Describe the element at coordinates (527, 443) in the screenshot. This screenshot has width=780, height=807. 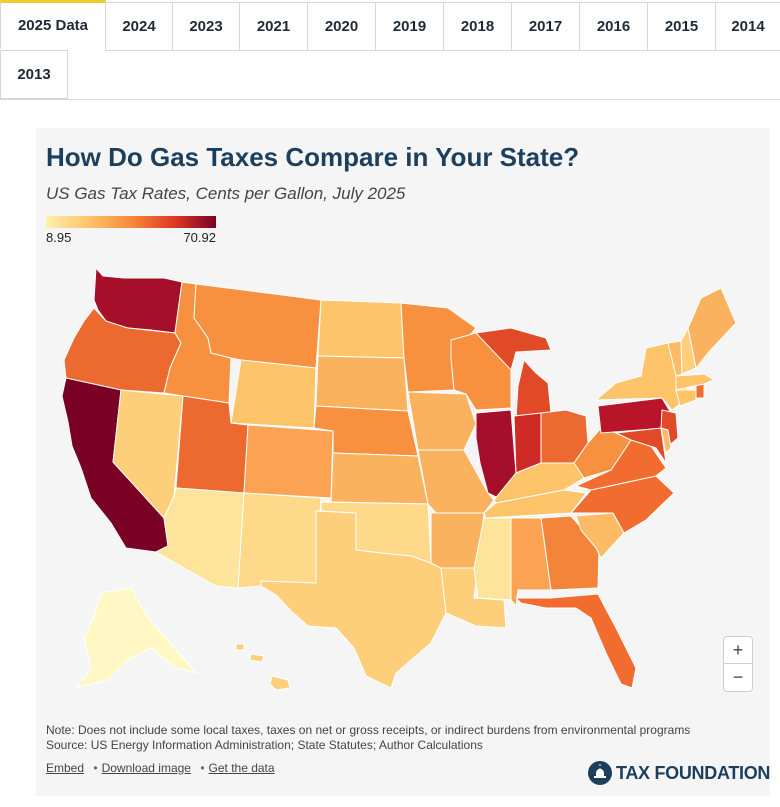
I see `state-in` at that location.